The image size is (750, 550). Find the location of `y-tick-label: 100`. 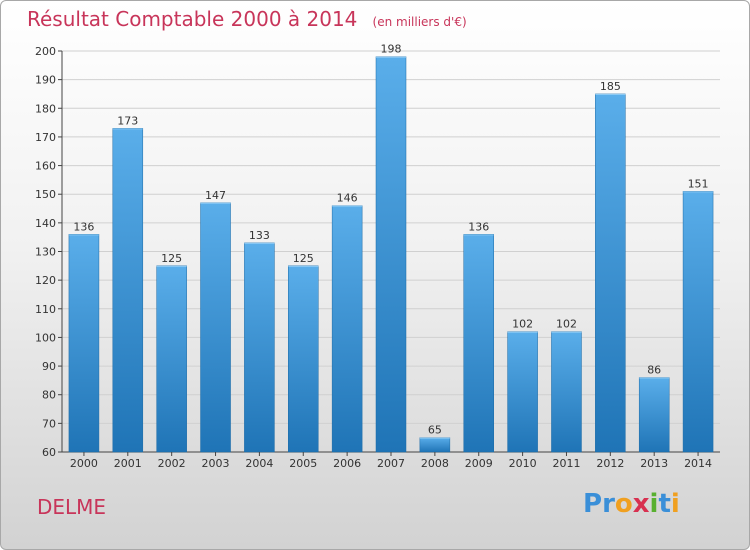

y-tick-label: 100 is located at coordinates (45, 337).